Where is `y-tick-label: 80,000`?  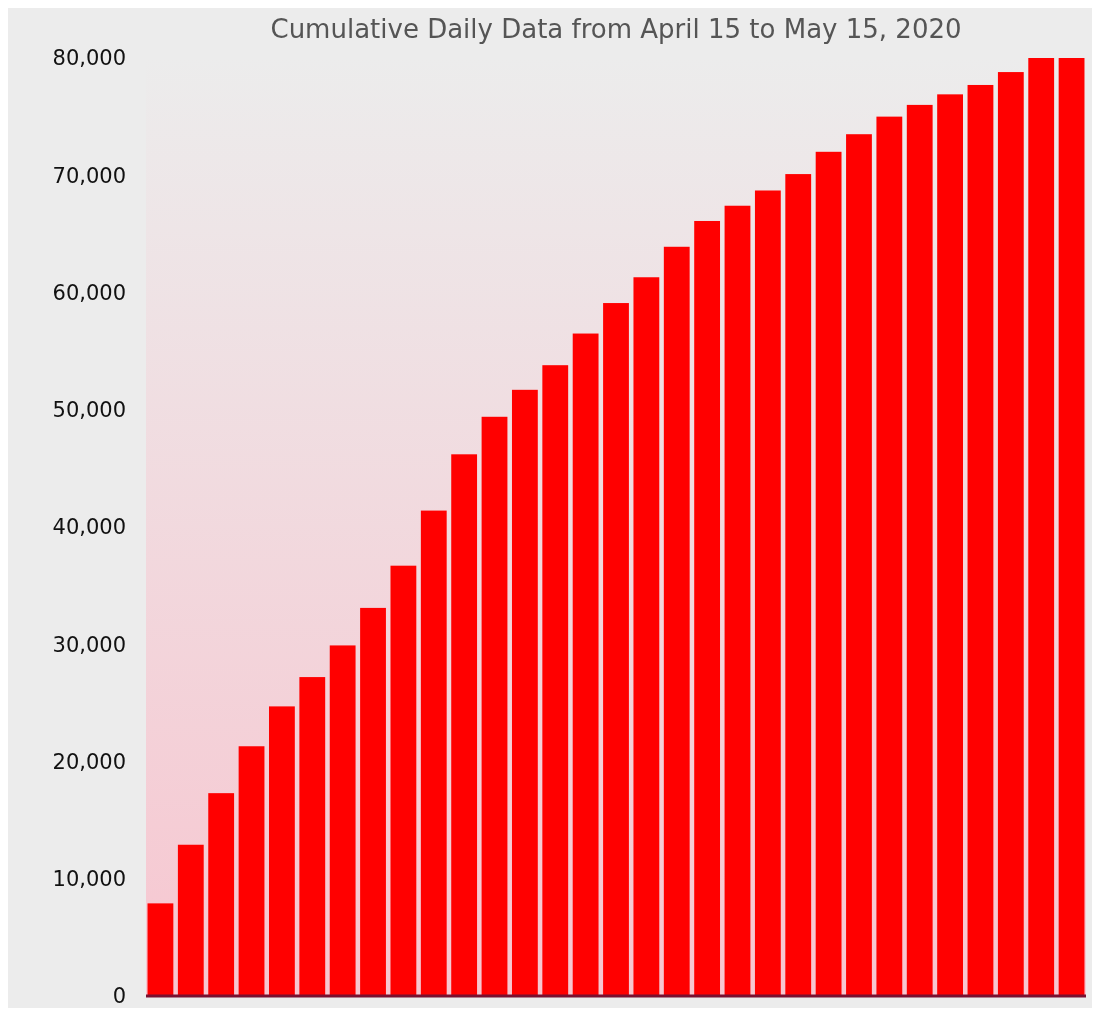
y-tick-label: 80,000 is located at coordinates (89, 58).